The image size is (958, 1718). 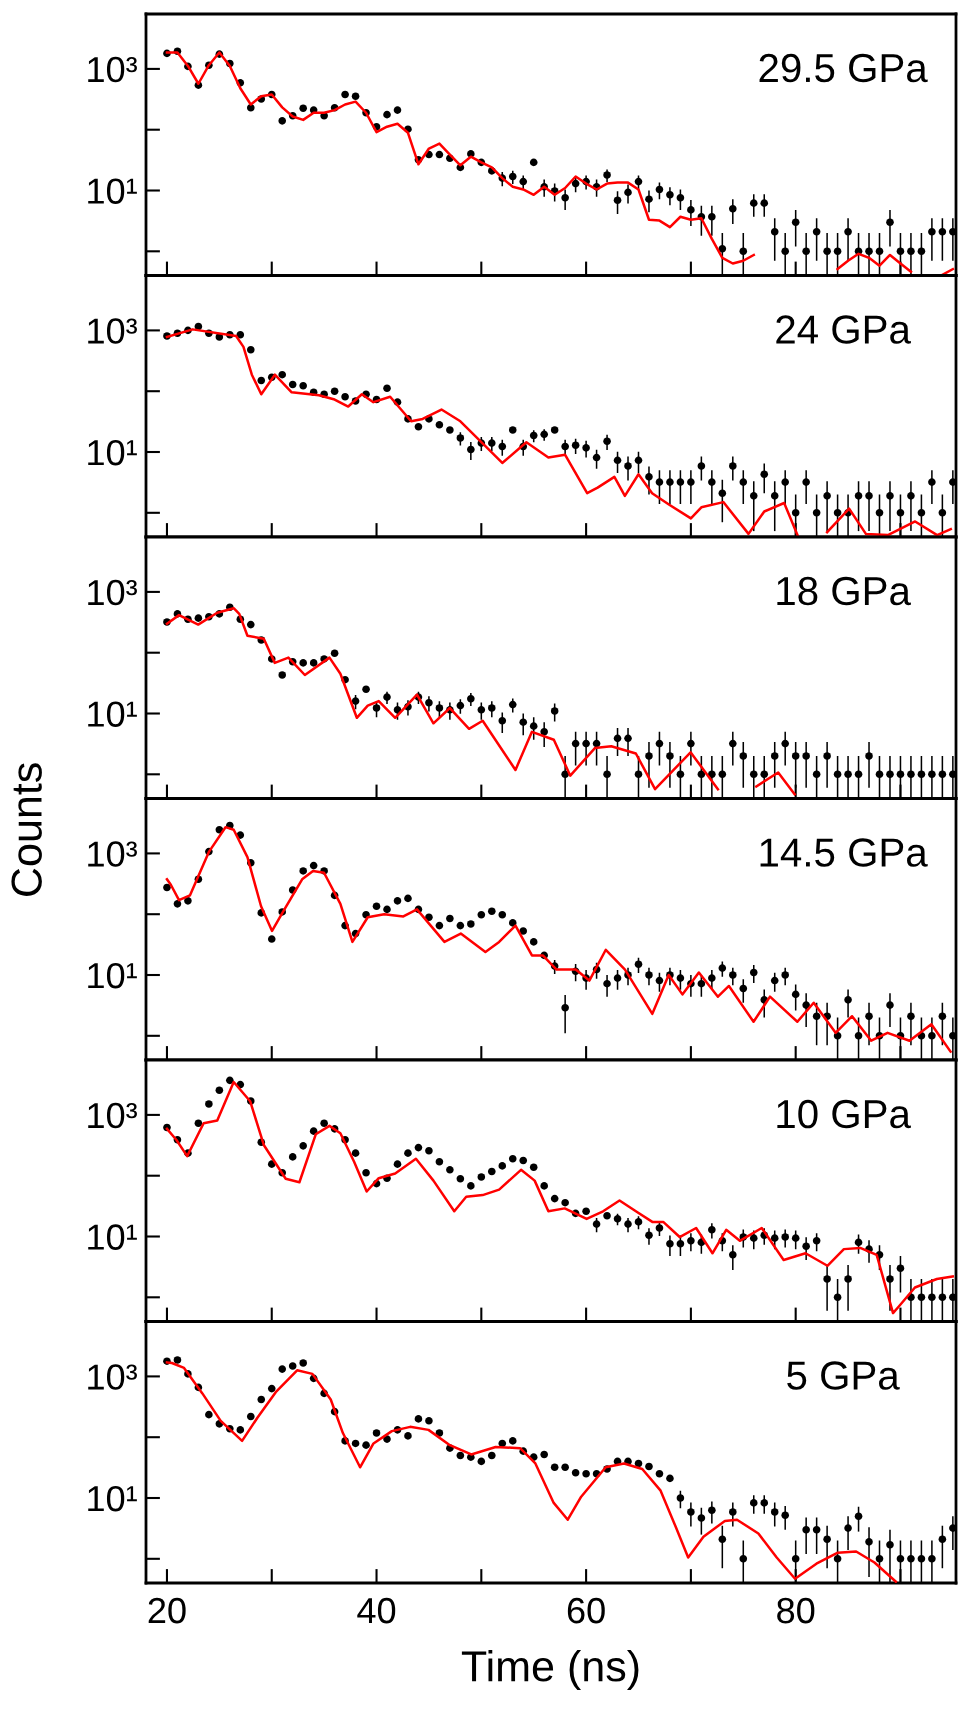 What do you see at coordinates (844, 1114) in the screenshot?
I see `annotation: 10 GPa` at bounding box center [844, 1114].